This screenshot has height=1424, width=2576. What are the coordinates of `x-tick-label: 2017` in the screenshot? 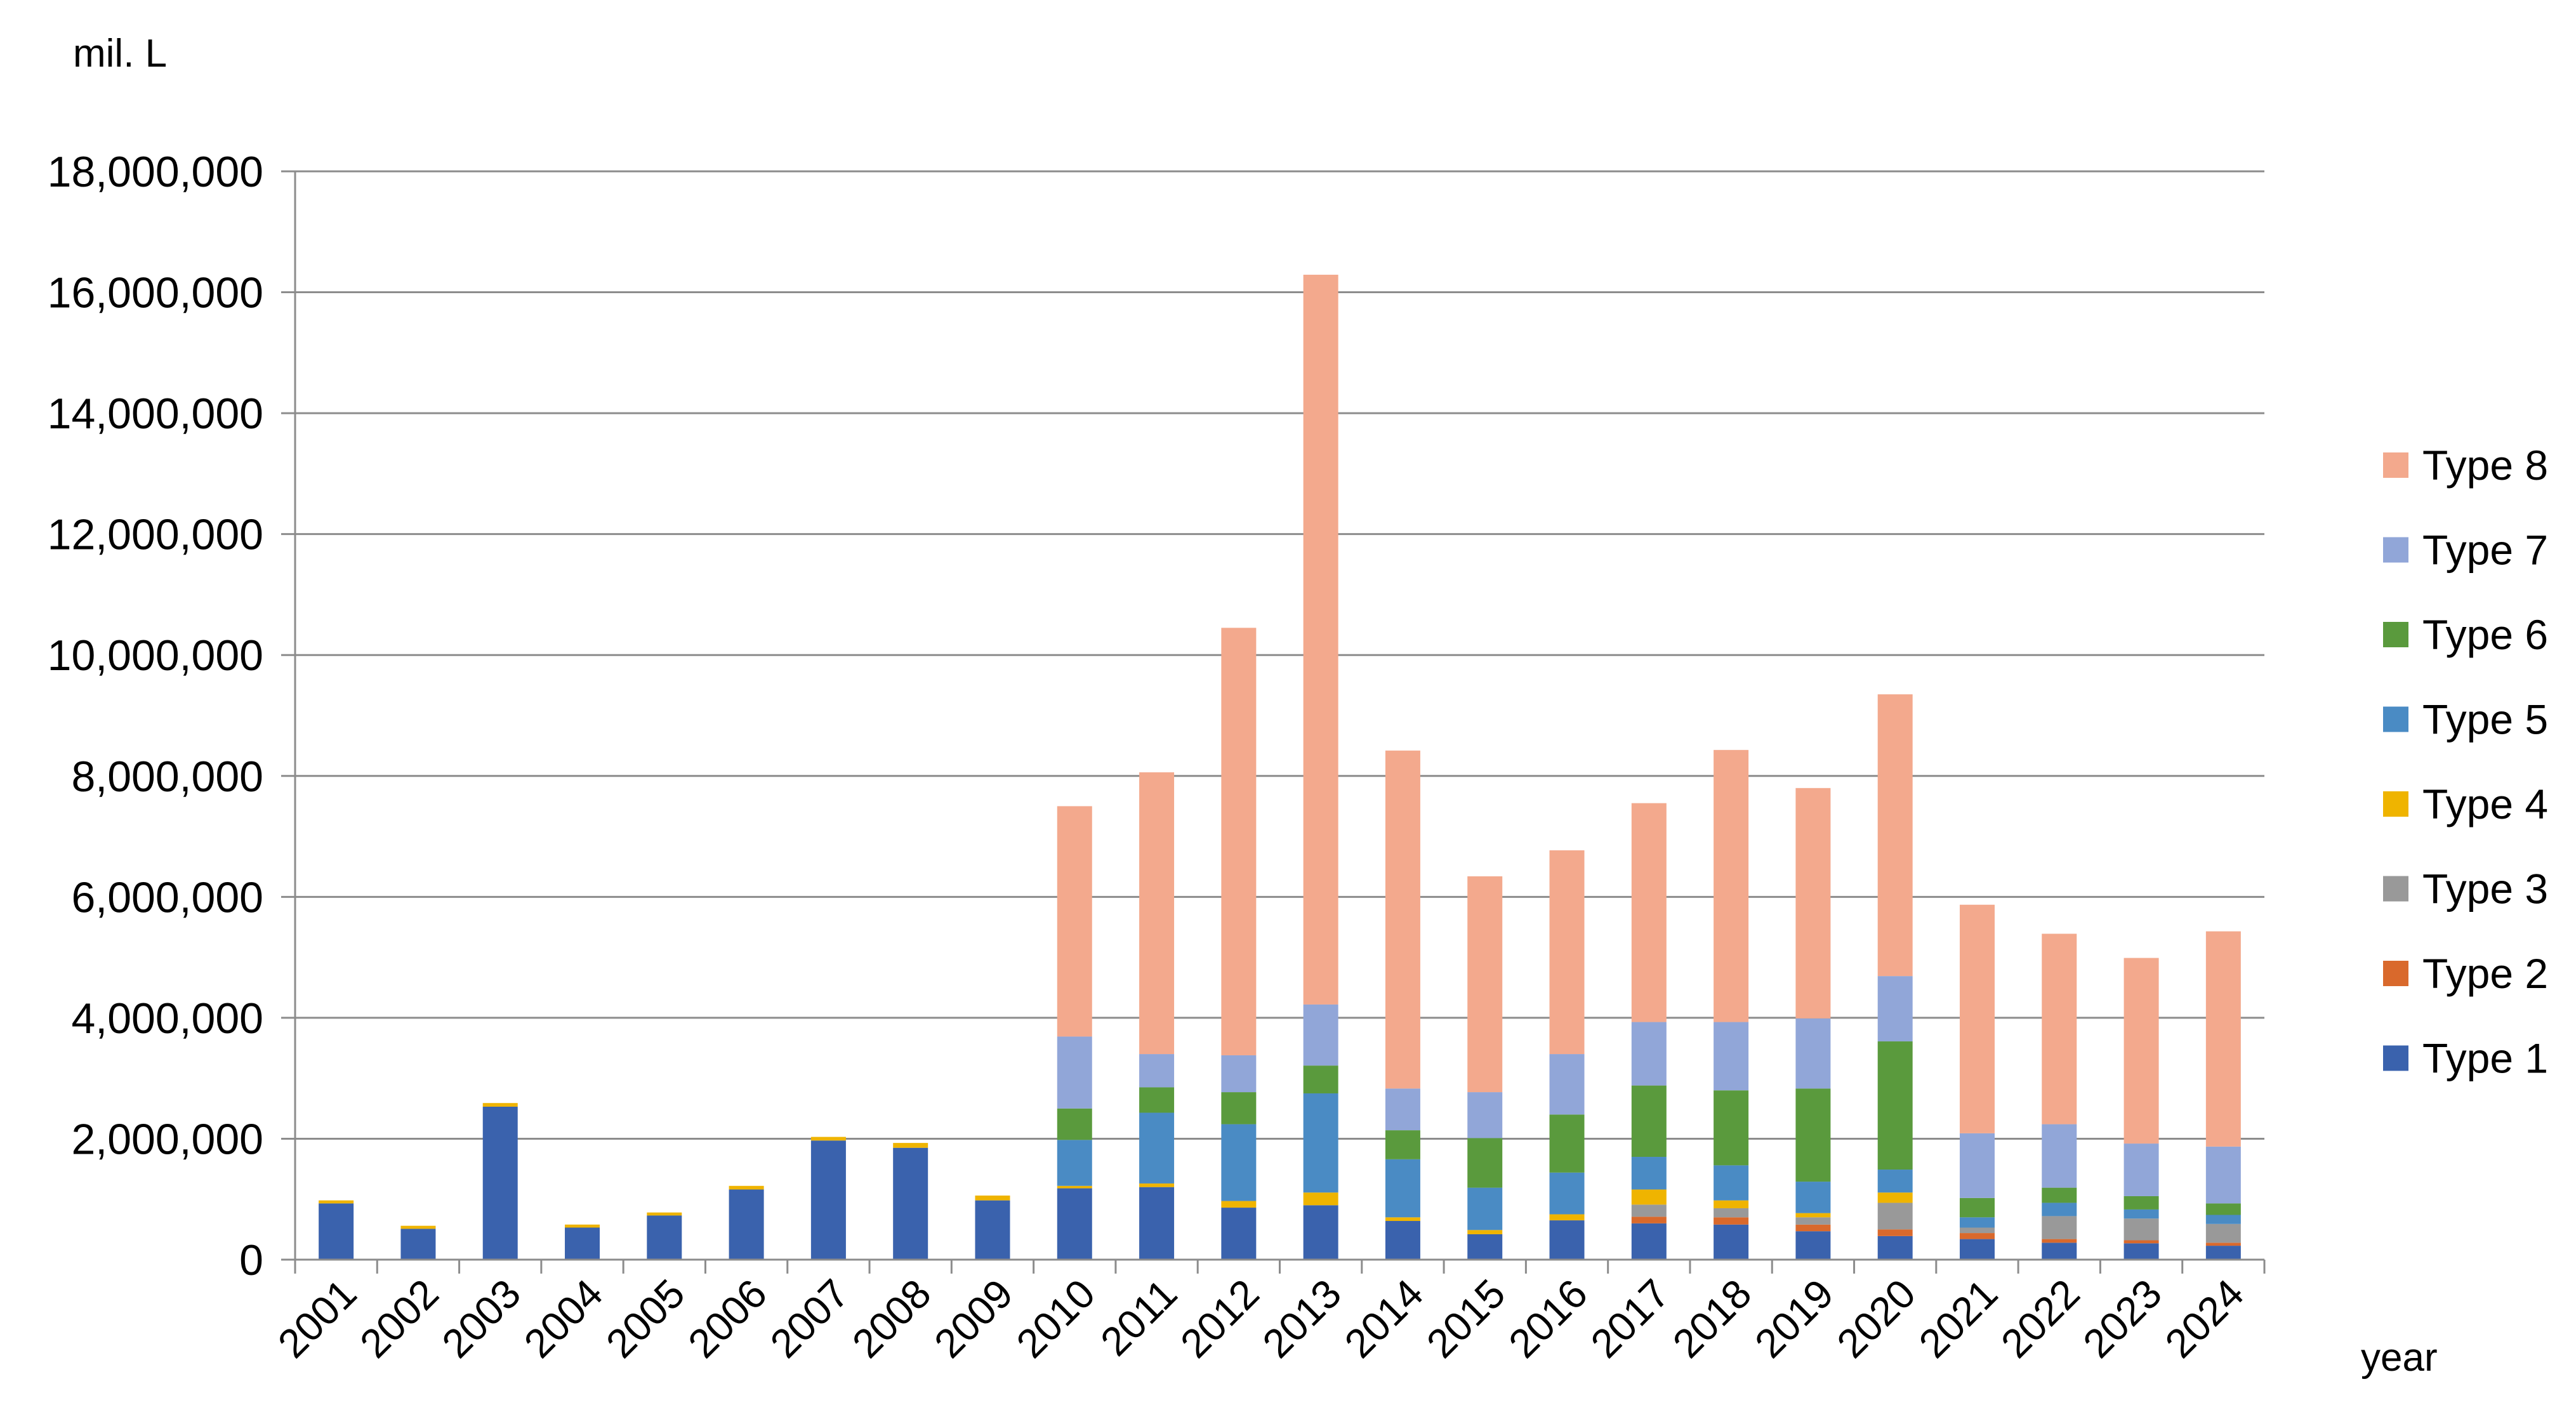 It's located at (1630, 1318).